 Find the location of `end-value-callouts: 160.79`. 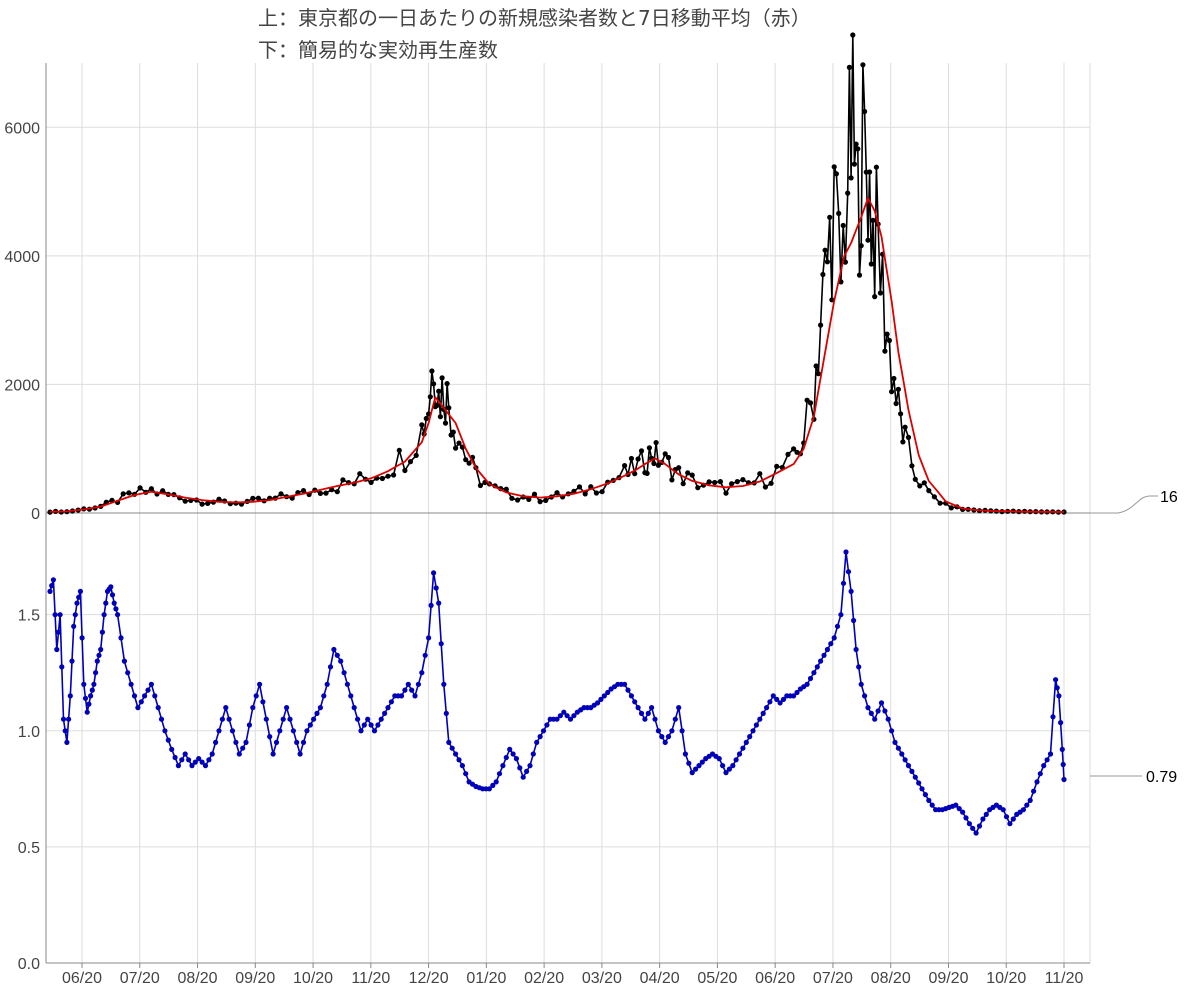

end-value-callouts: 160.79 is located at coordinates (1134, 637).